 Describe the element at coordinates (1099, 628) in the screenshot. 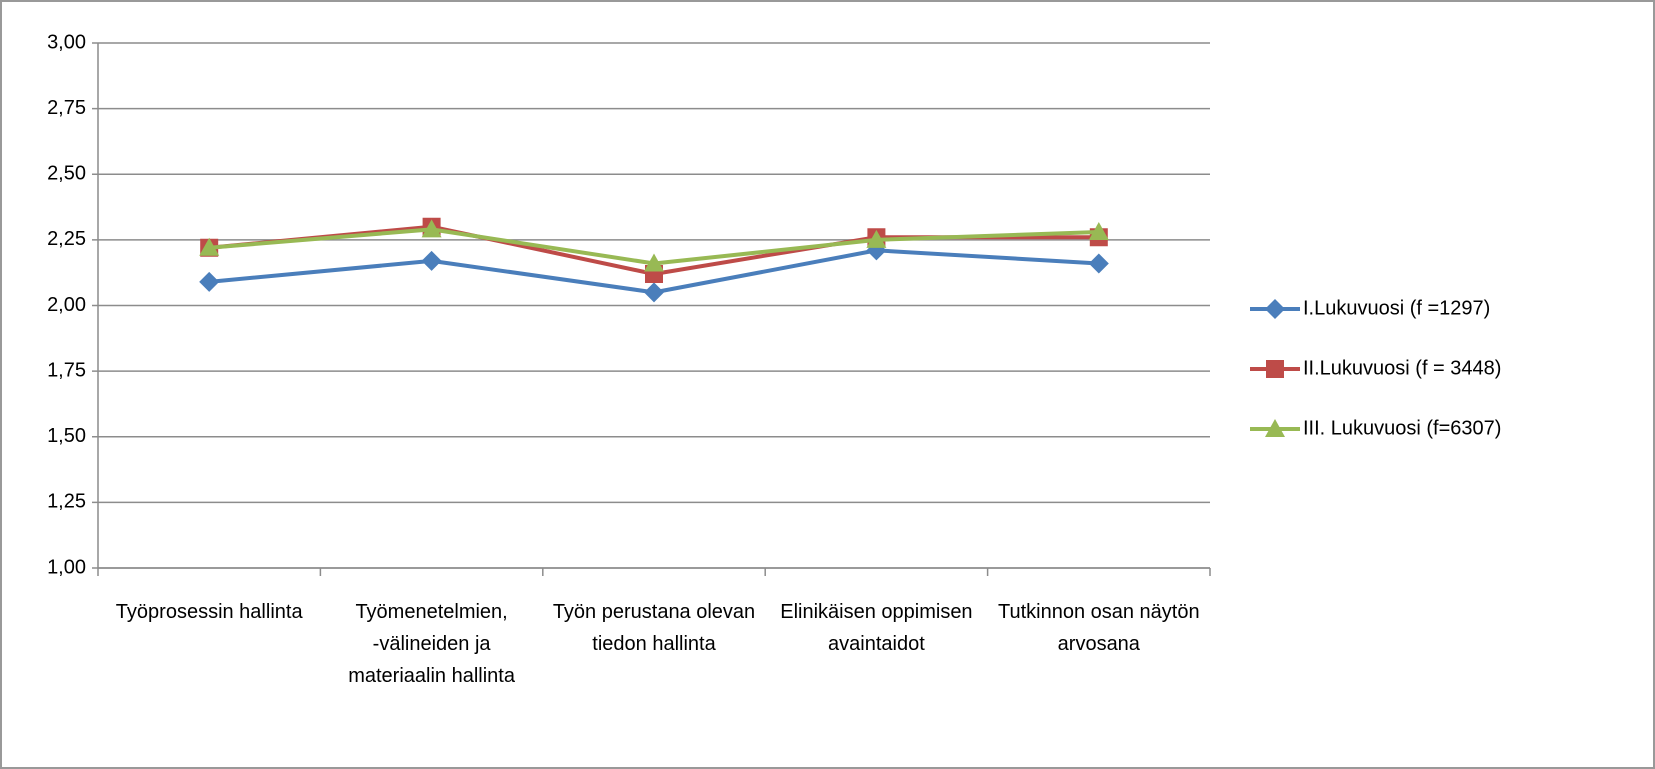

I see `x-tick-label: Tutkinnon osan näytön arvosana` at that location.